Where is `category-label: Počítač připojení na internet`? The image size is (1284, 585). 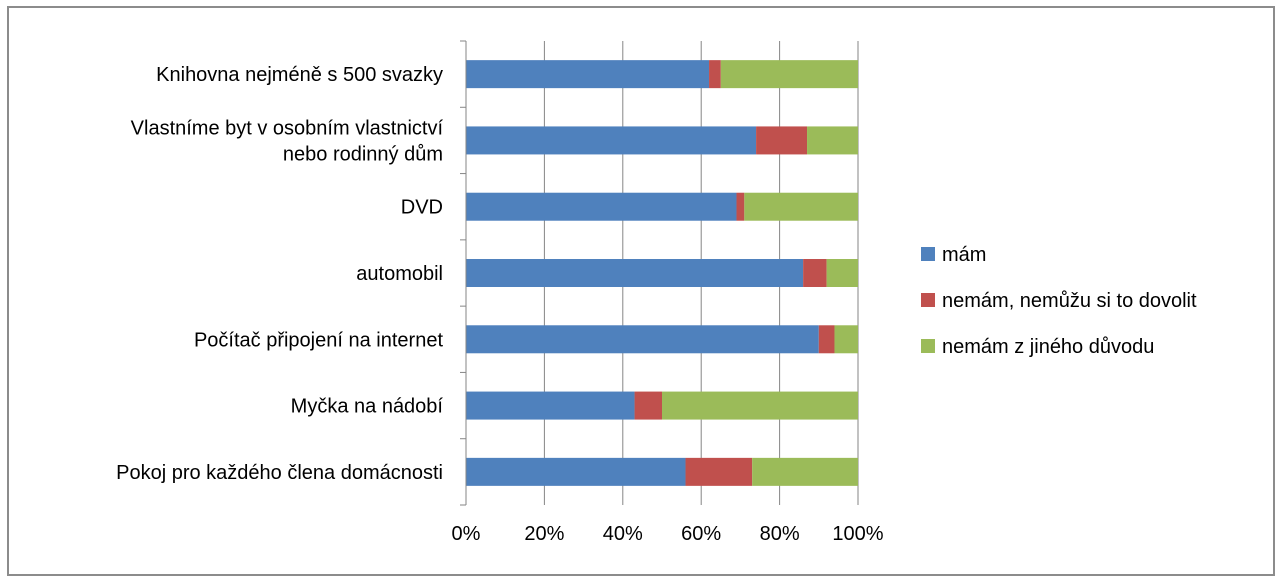 category-label: Počítač připojení na internet is located at coordinates (318, 340).